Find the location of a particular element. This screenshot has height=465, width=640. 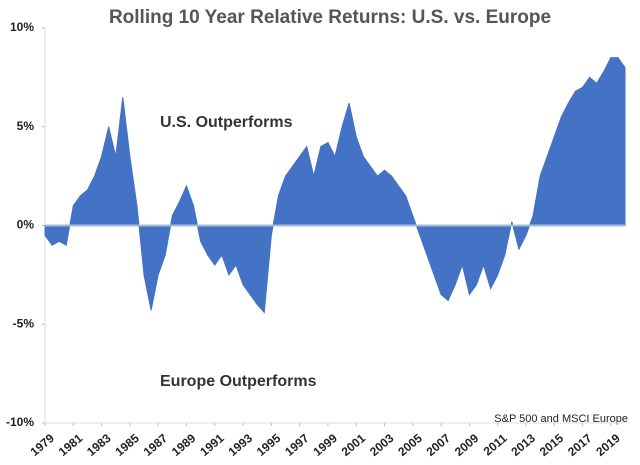

y-tick-label: 5% is located at coordinates (26, 126).